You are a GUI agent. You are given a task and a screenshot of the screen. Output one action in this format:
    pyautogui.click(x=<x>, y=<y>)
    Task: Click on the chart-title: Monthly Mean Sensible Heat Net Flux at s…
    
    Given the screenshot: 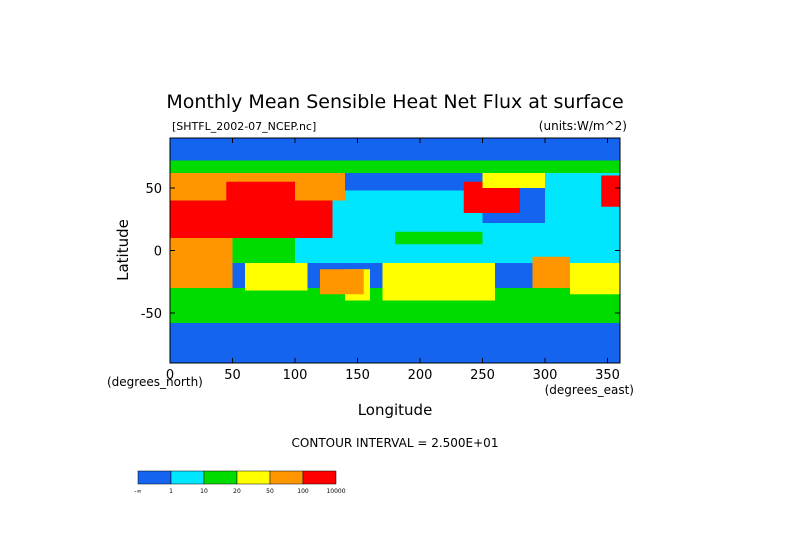 What is the action you would take?
    pyautogui.click(x=394, y=102)
    